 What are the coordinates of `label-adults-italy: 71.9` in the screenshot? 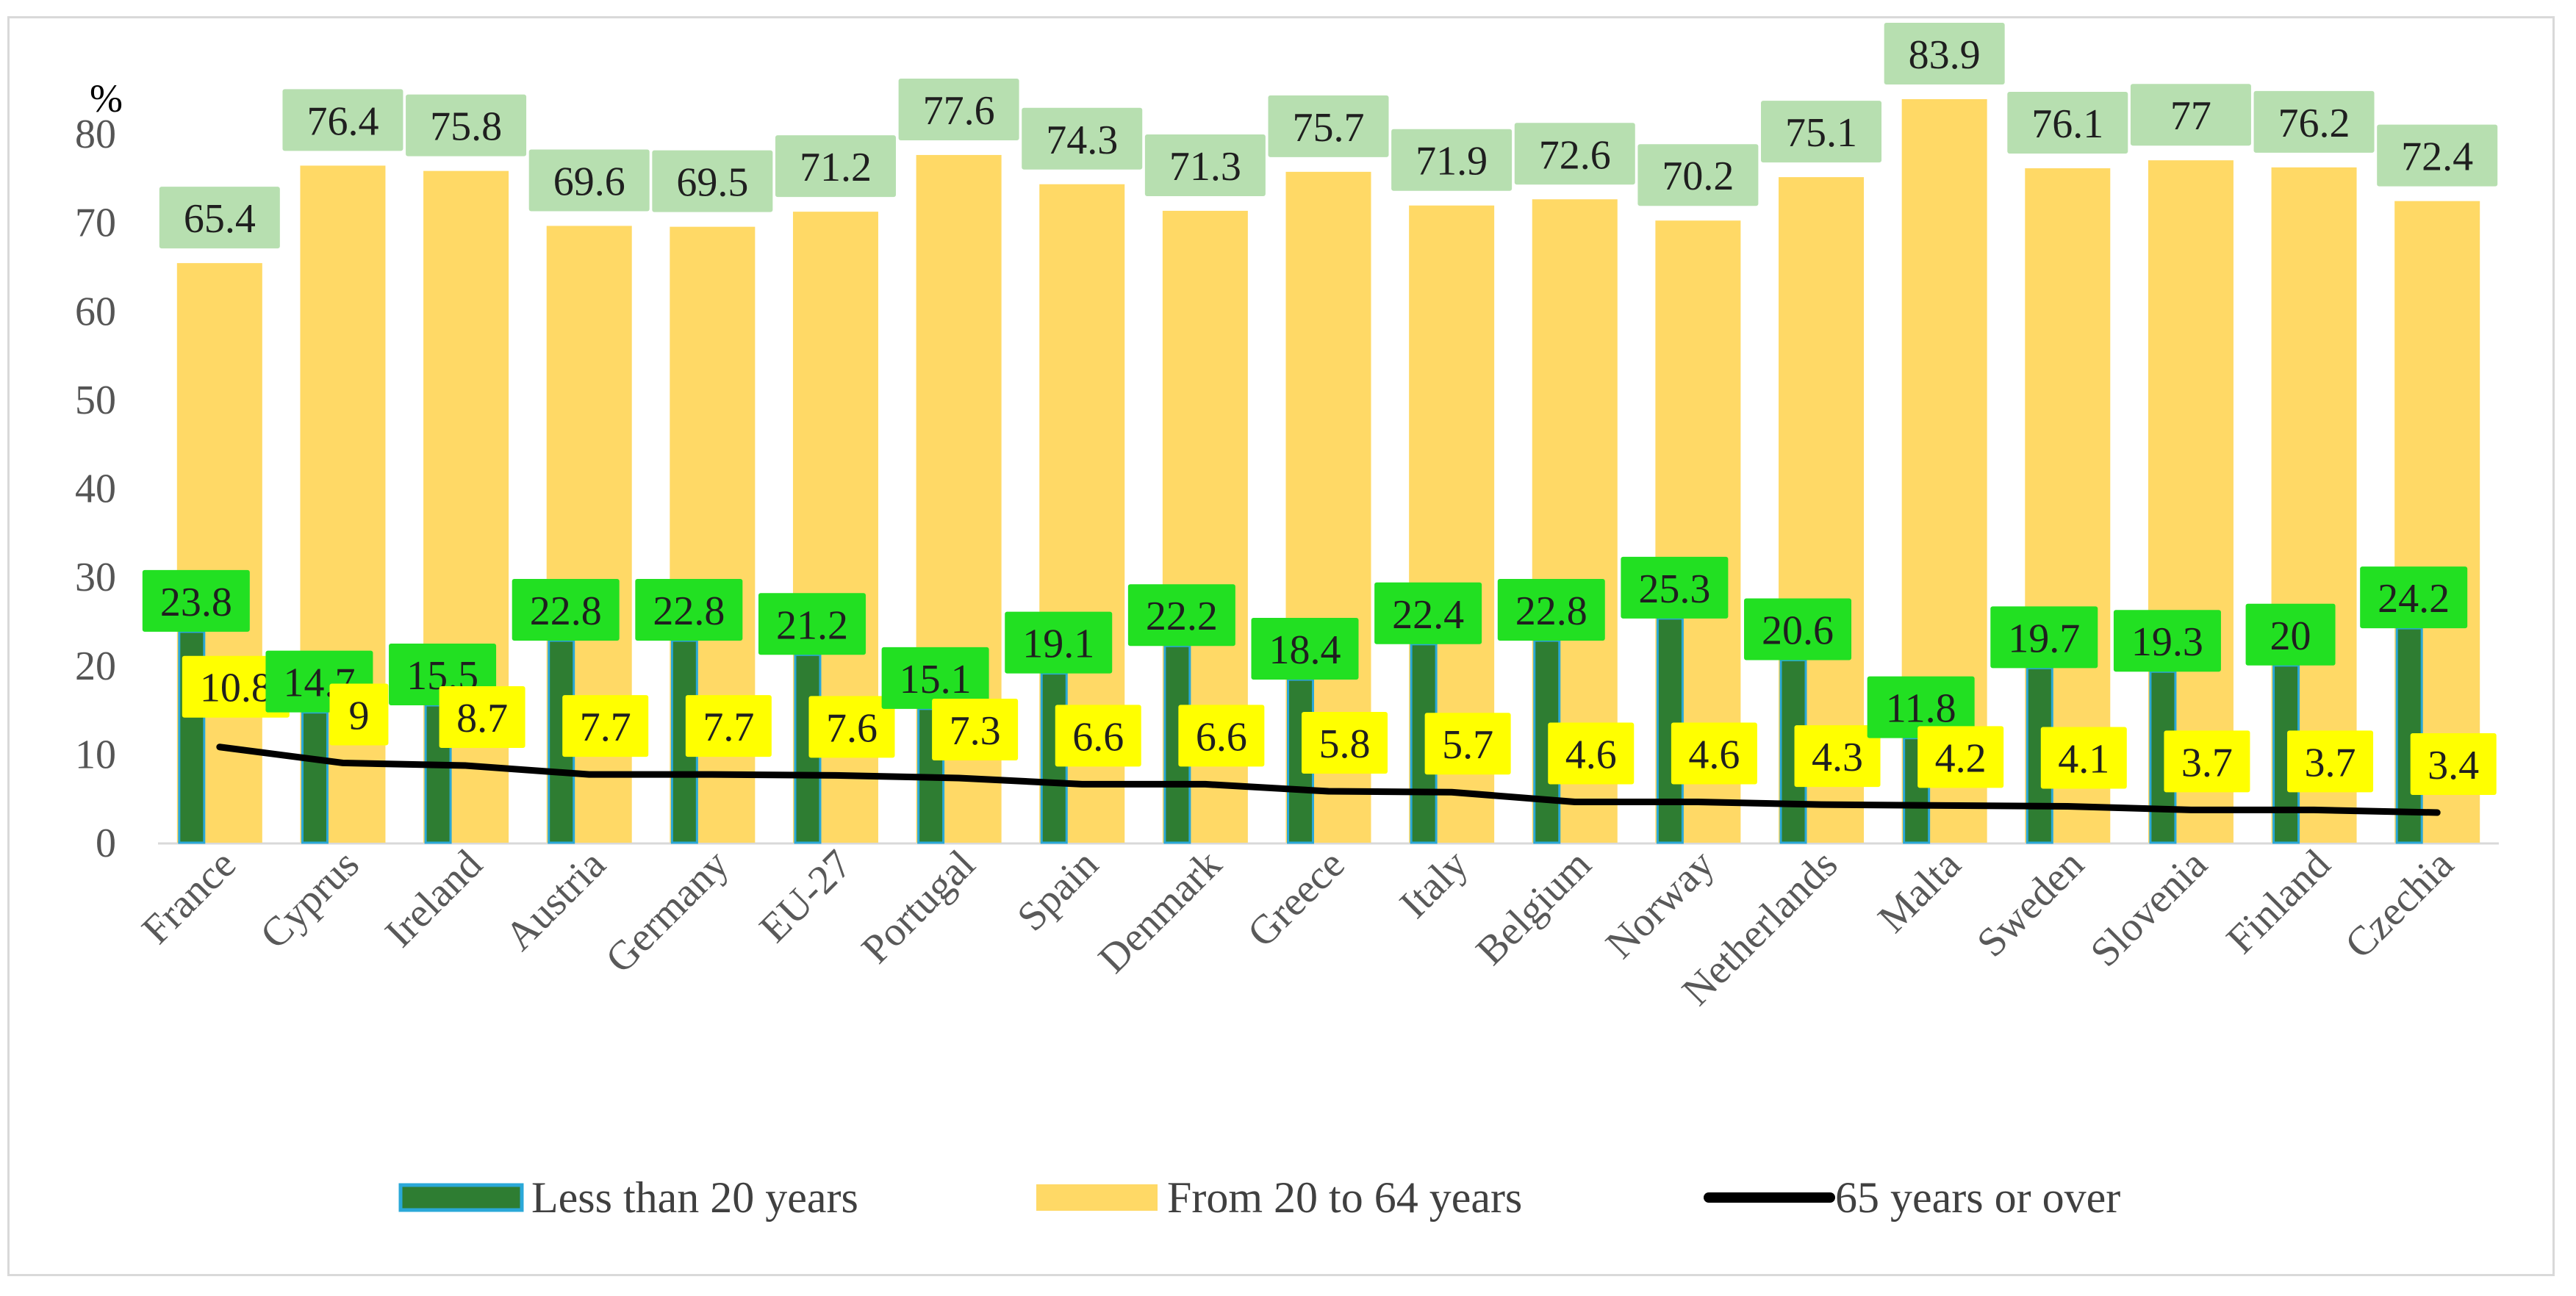 It's located at (1452, 162).